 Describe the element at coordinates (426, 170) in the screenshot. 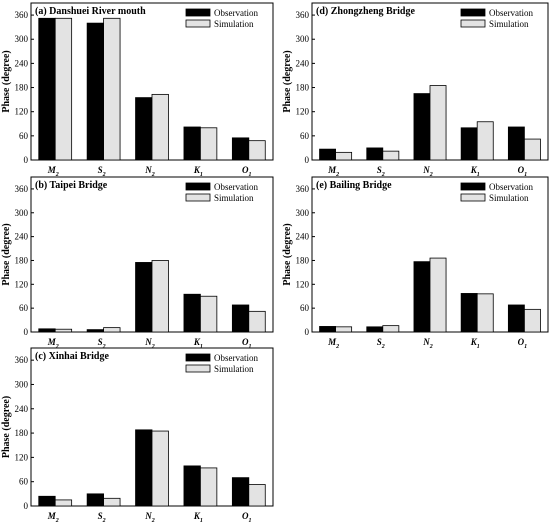

I see `x-tick-letter: N` at that location.